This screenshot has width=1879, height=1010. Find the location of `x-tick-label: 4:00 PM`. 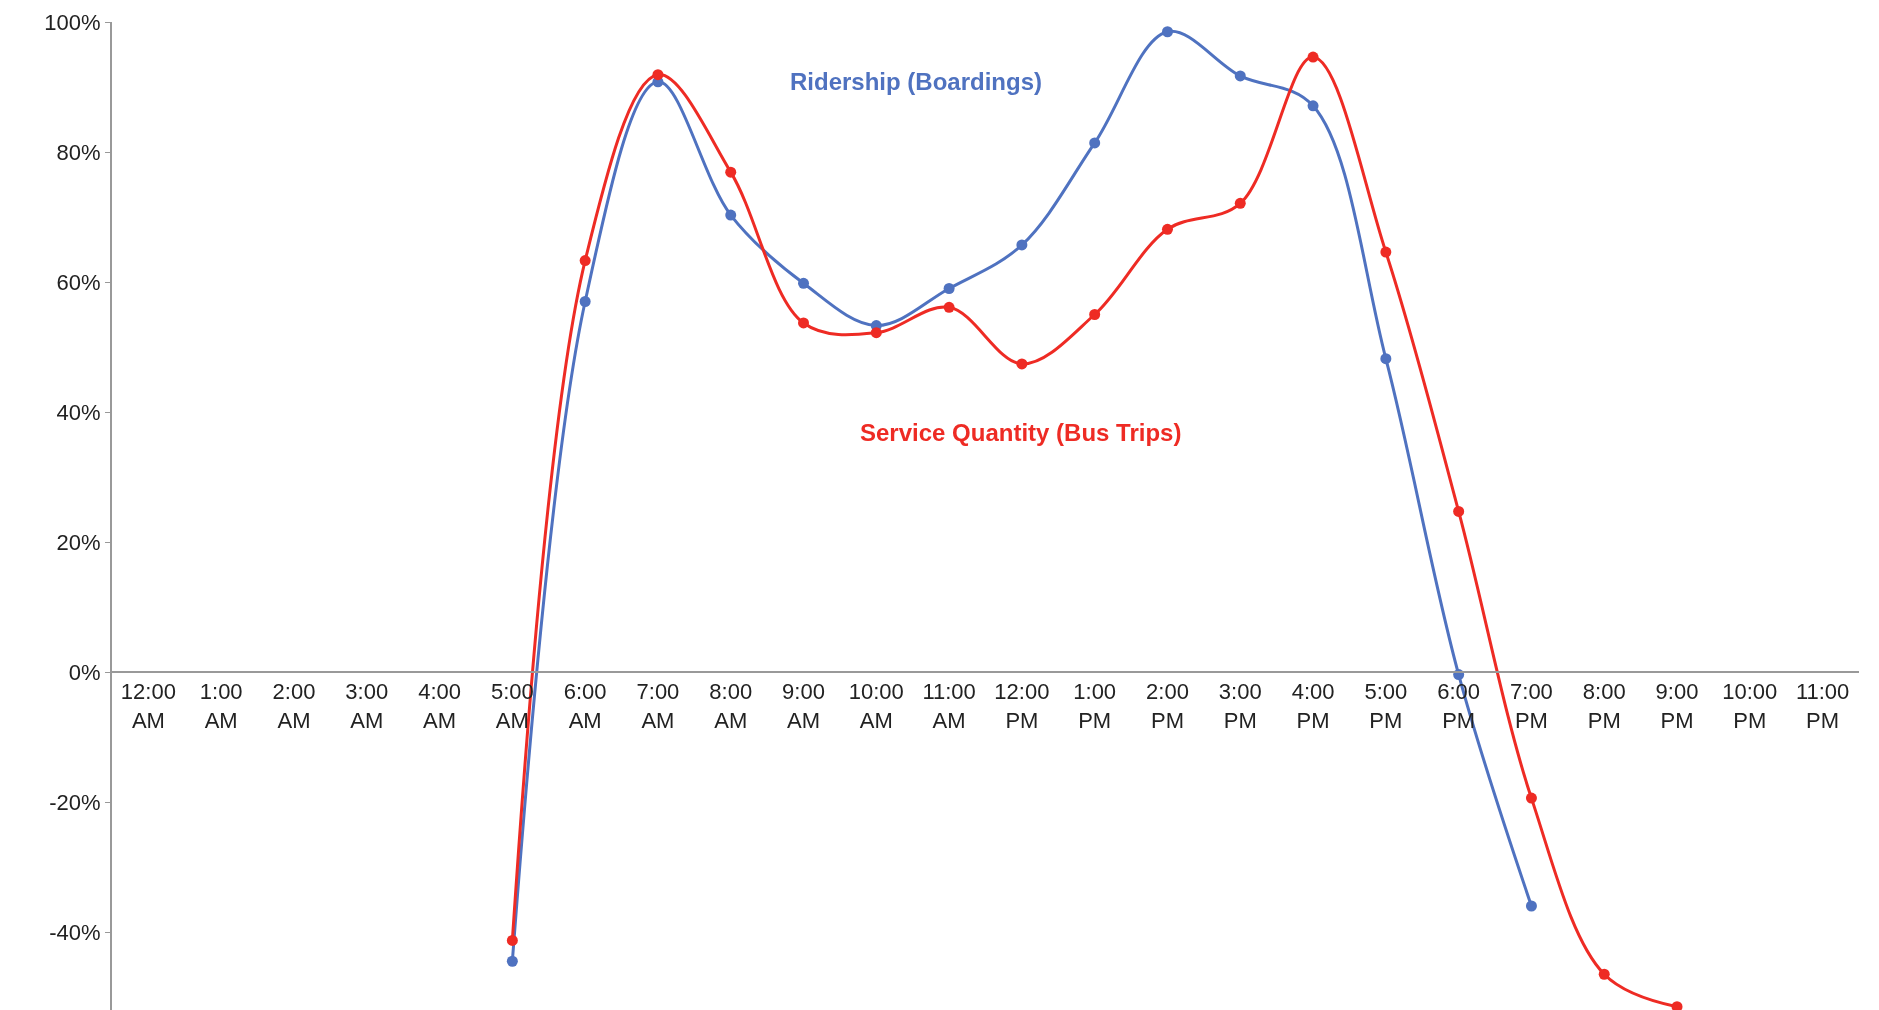

x-tick-label: 4:00 PM is located at coordinates (1313, 706).